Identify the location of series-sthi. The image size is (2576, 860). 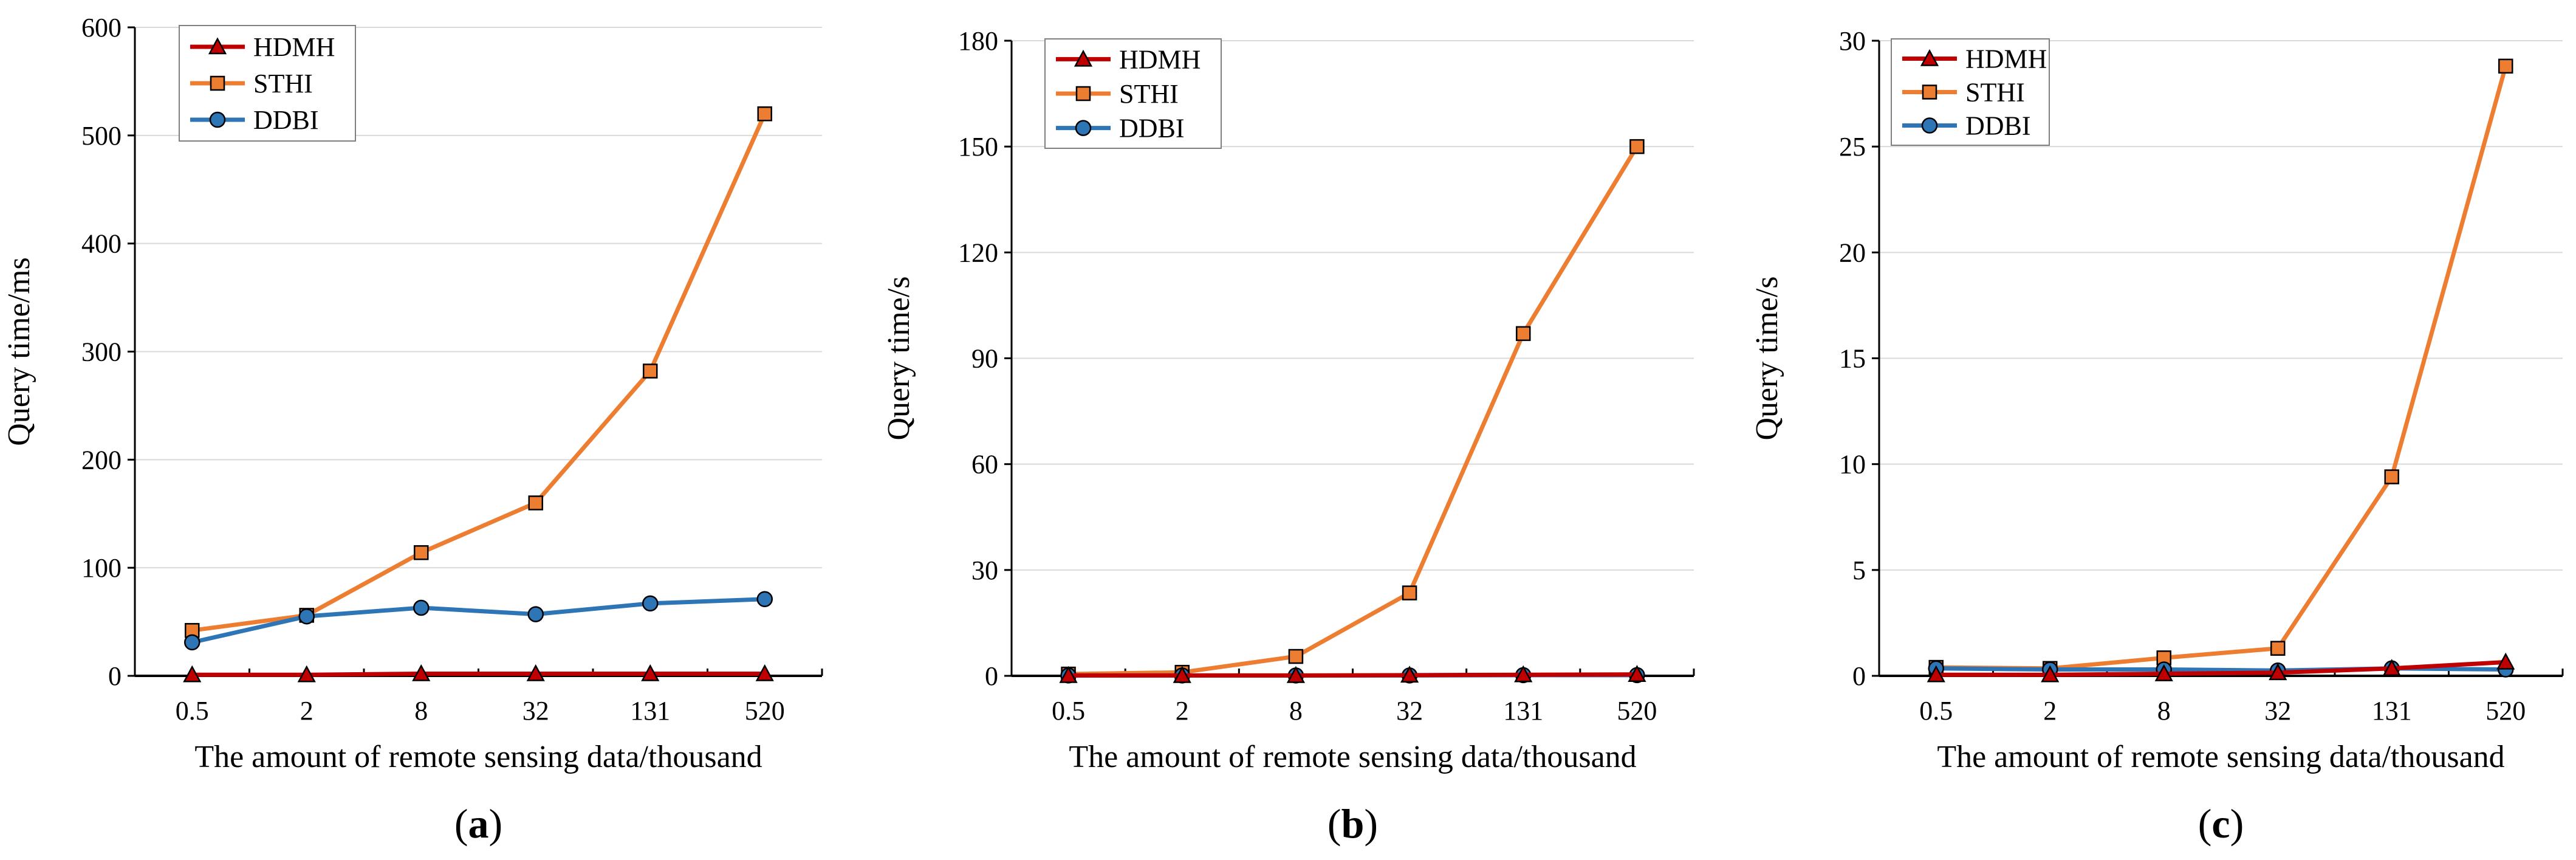
(478, 372).